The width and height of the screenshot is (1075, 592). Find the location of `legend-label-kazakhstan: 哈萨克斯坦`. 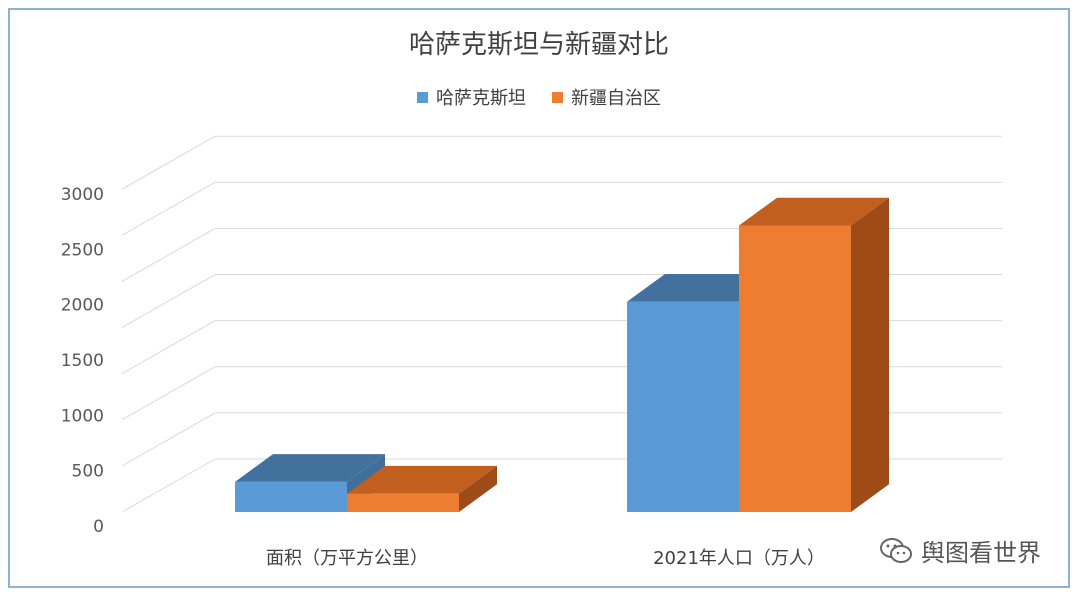

legend-label-kazakhstan: 哈萨克斯坦 is located at coordinates (481, 98).